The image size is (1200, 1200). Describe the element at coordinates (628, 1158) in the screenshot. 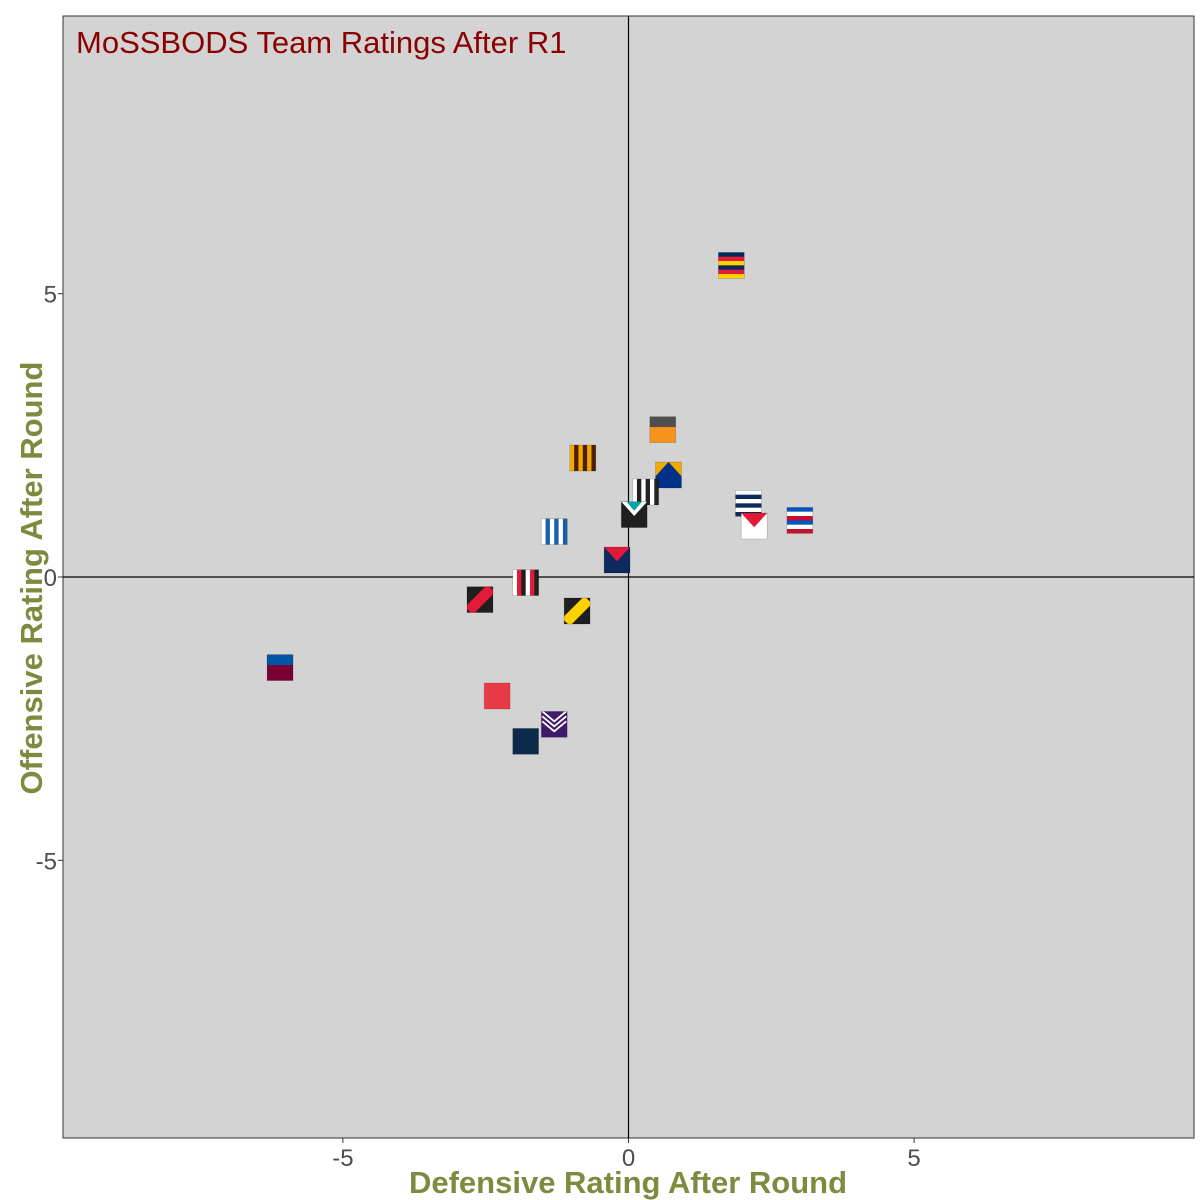

I see `x-tick-label: 0` at that location.